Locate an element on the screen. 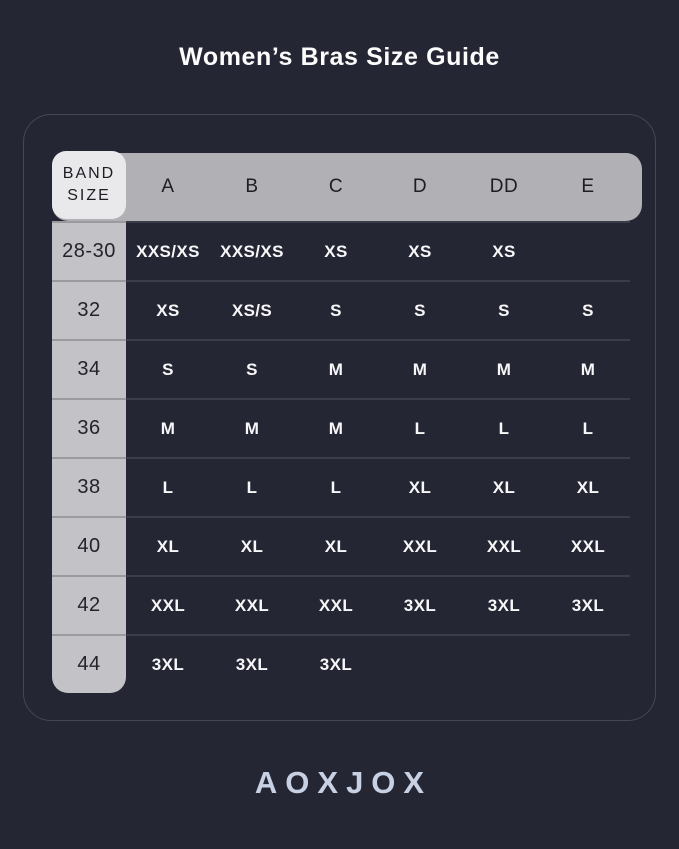 The height and width of the screenshot is (849, 679). band-size-cell: 34 is located at coordinates (89, 368).